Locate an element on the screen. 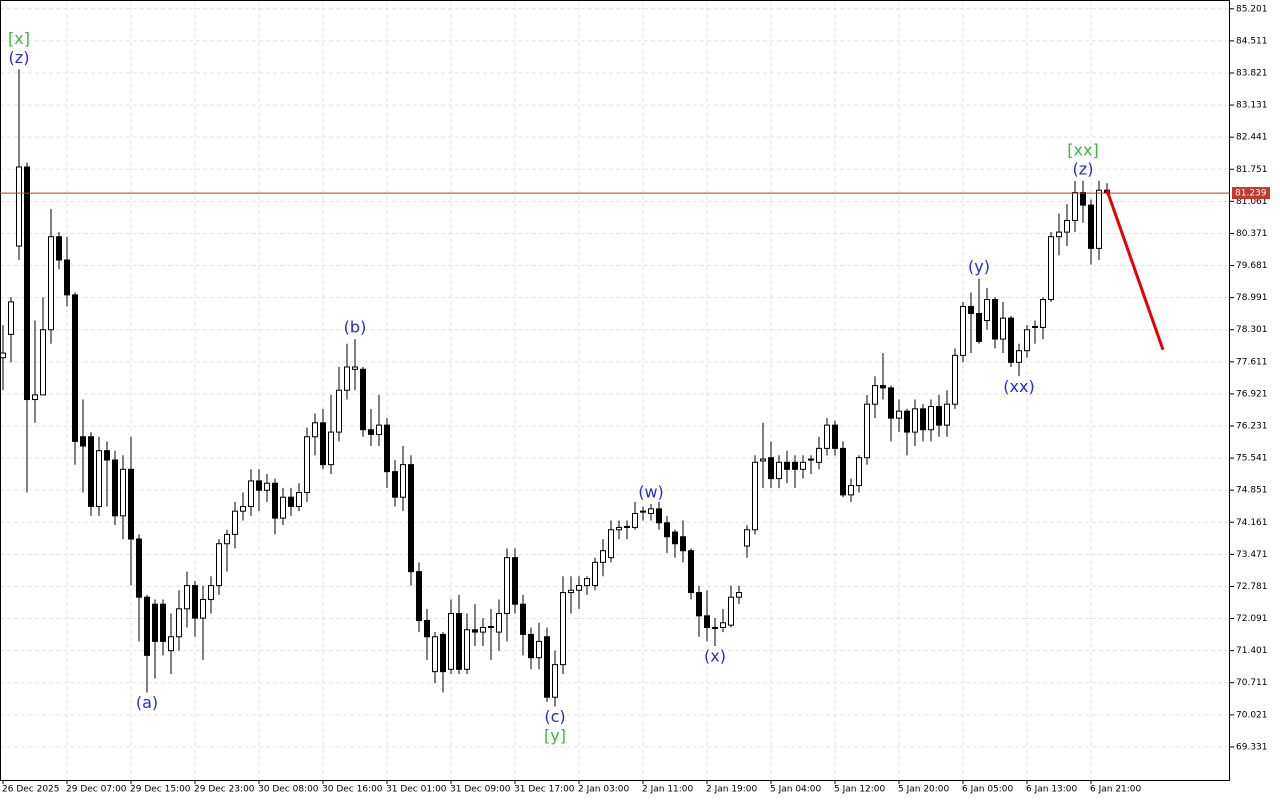 The width and height of the screenshot is (1280, 800). x-tick-label: 29 Dec 15:00 is located at coordinates (160, 790).